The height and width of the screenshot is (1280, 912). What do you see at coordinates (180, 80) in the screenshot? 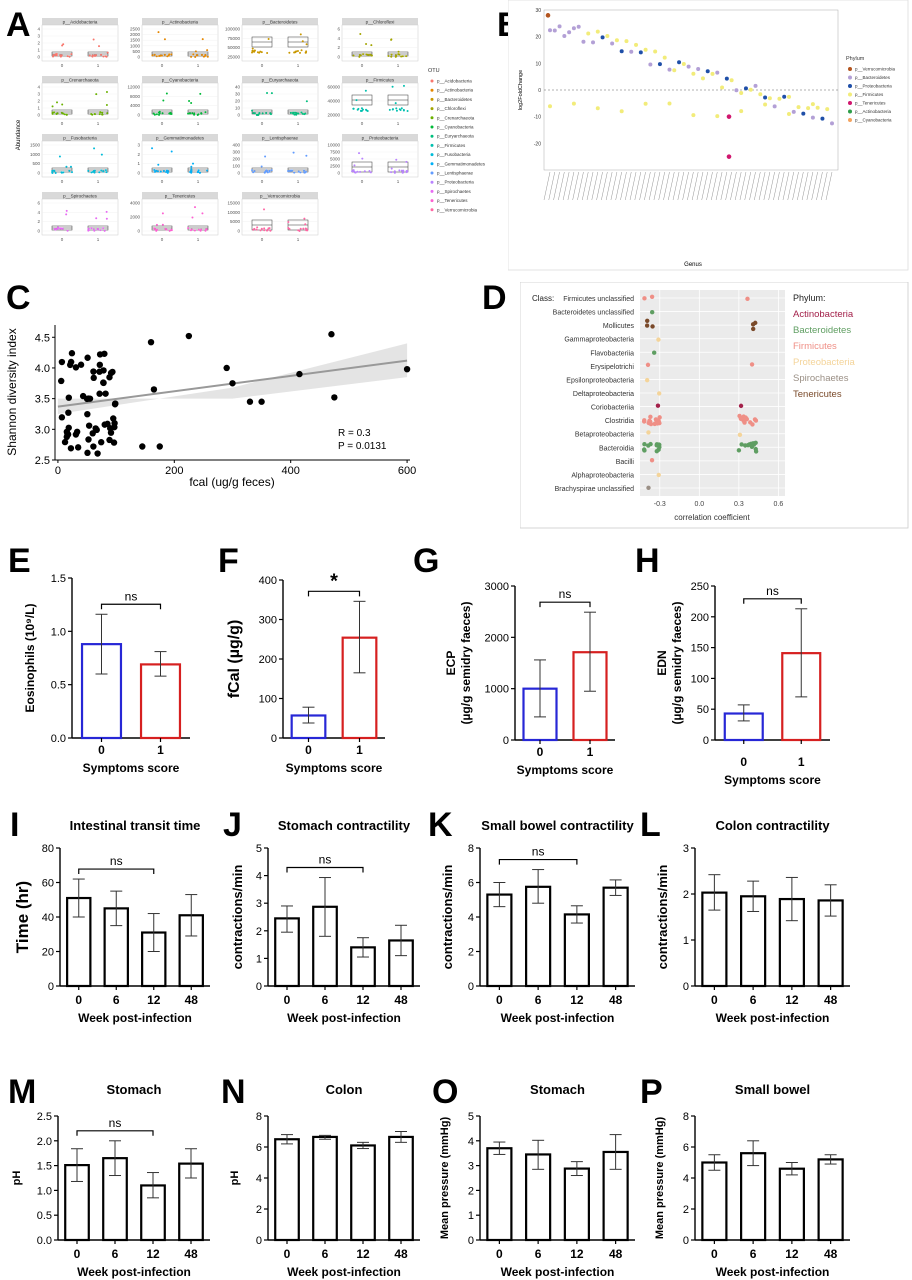
I see `facet-title: p__Cyanobacteria` at bounding box center [180, 80].